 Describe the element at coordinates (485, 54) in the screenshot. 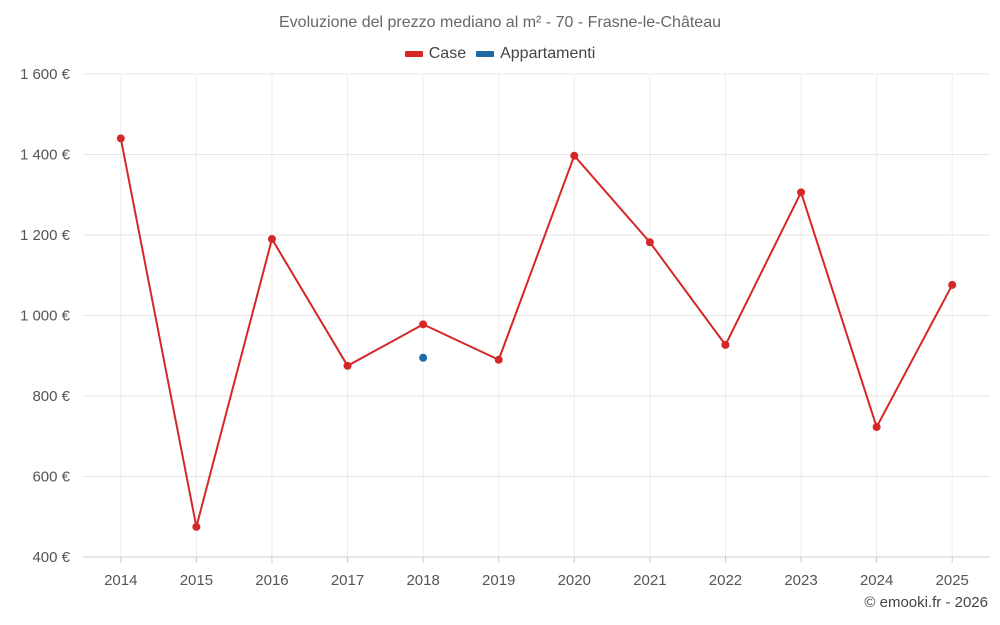

I see `legend-swatch-appartamenti` at that location.